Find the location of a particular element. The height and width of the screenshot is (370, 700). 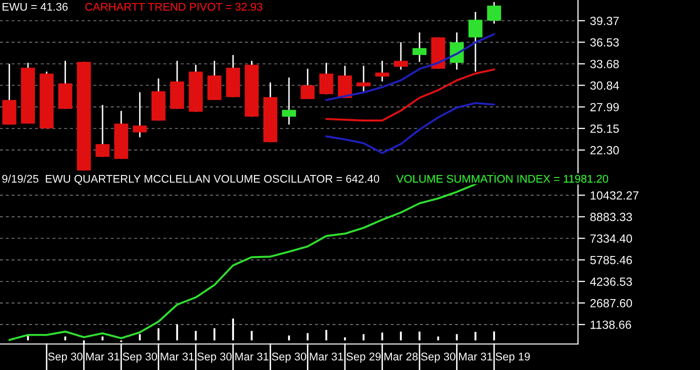

y-tick-label: 22.30 is located at coordinates (604, 150).